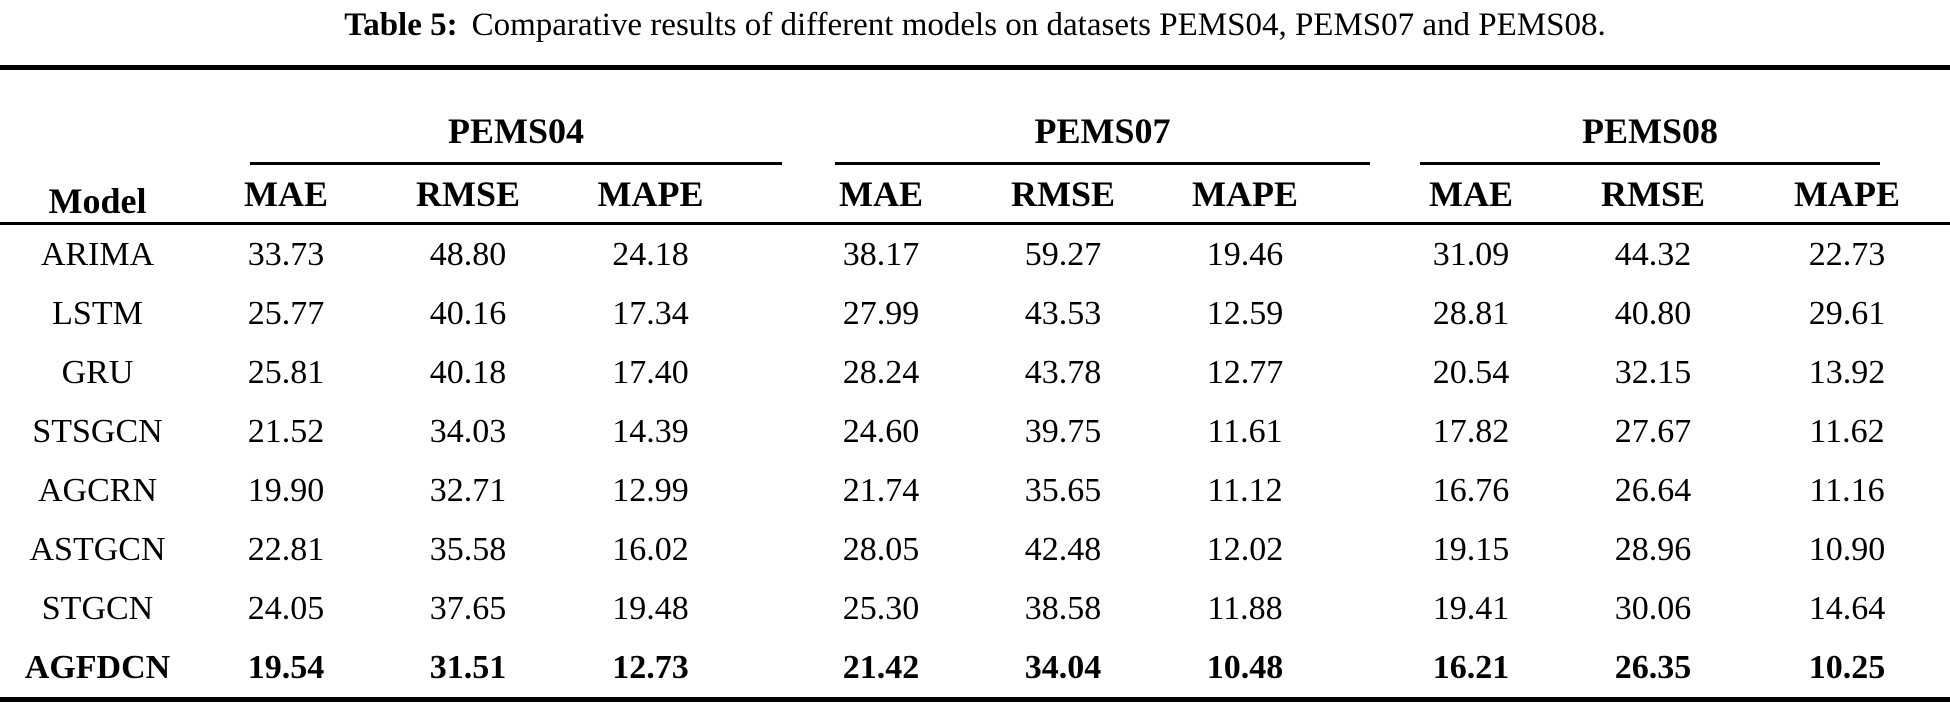 The width and height of the screenshot is (1950, 708). I want to click on metric-value: 28.24, so click(881, 372).